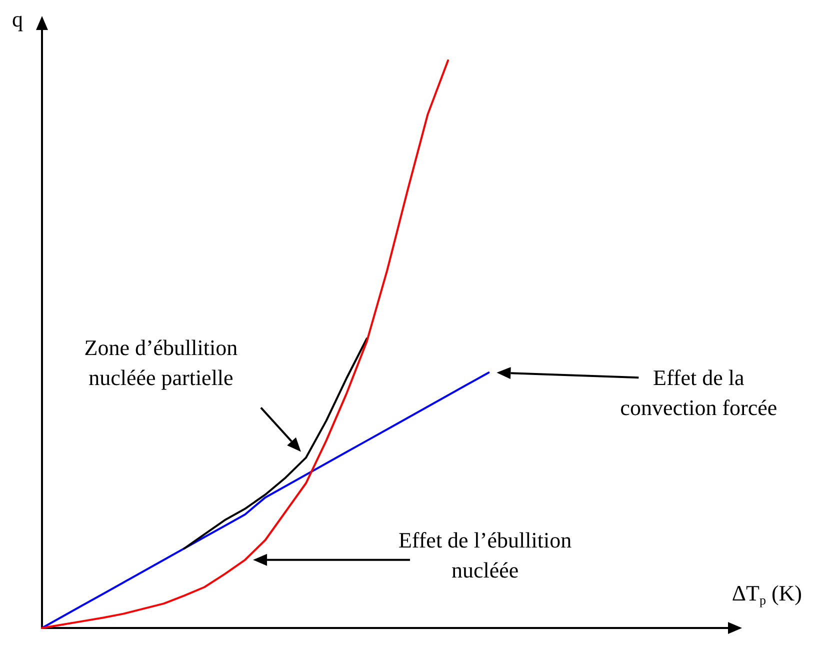  What do you see at coordinates (699, 392) in the screenshot?
I see `annotation: Effet de la convection forcée` at bounding box center [699, 392].